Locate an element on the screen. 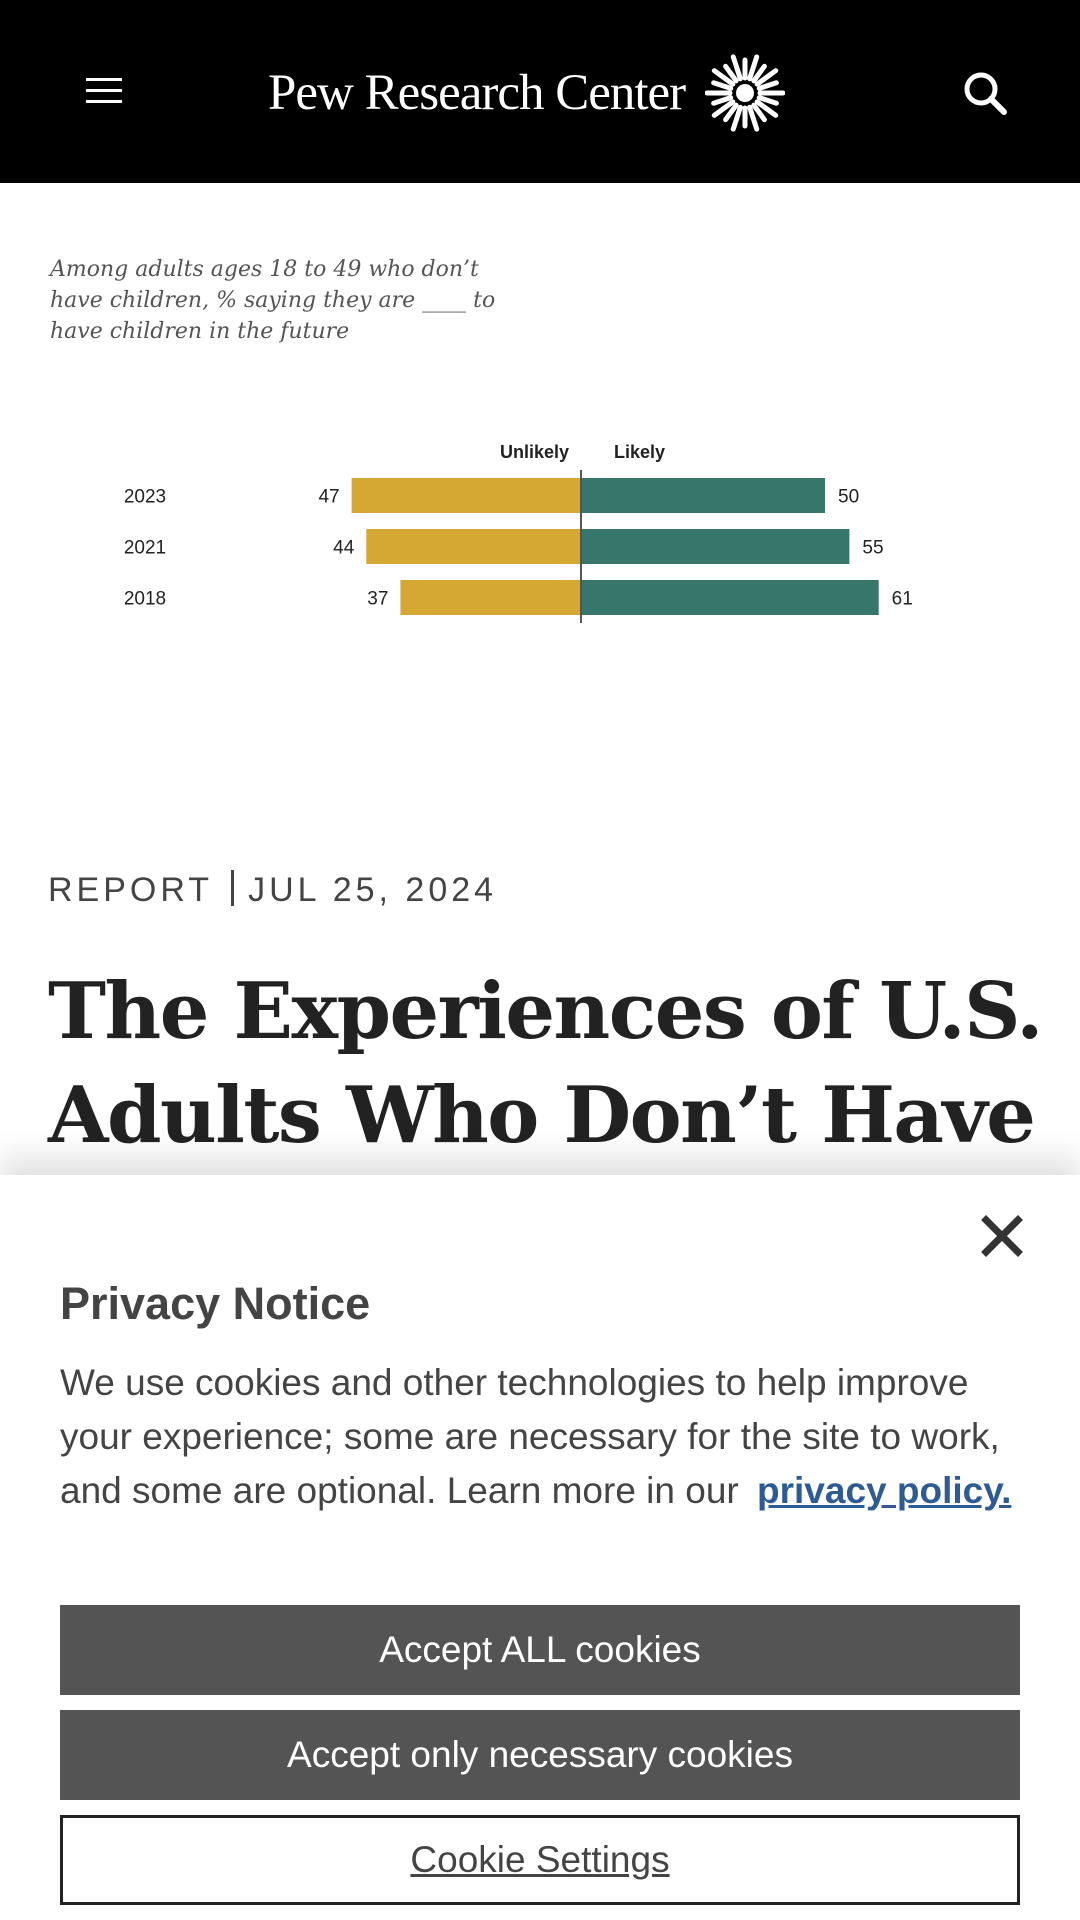  site-header: Pew Research Center is located at coordinates (540, 91).